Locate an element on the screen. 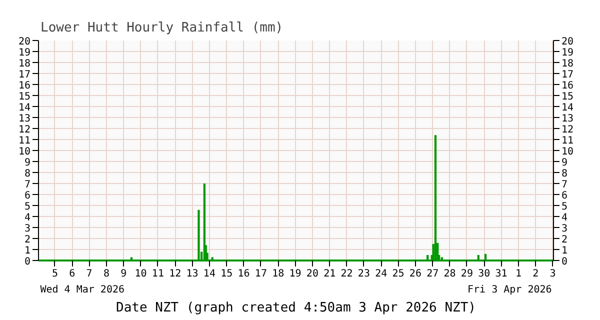 The height and width of the screenshot is (320, 600). x-tick-label: 23 is located at coordinates (364, 274).